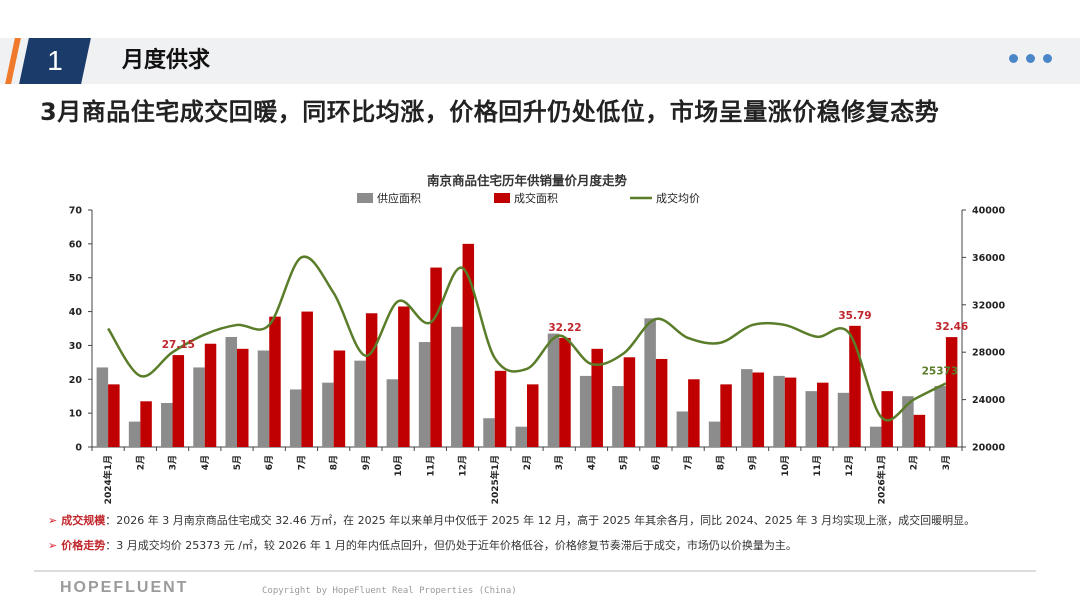 The height and width of the screenshot is (608, 1080). Describe the element at coordinates (76, 414) in the screenshot. I see `left-tick-label: 10` at that location.